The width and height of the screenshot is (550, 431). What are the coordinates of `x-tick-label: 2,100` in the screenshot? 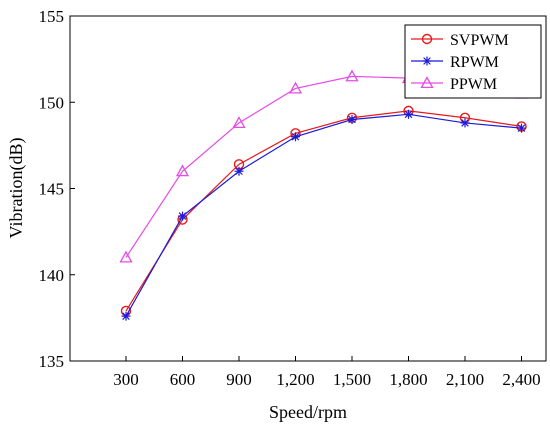 It's located at (465, 379).